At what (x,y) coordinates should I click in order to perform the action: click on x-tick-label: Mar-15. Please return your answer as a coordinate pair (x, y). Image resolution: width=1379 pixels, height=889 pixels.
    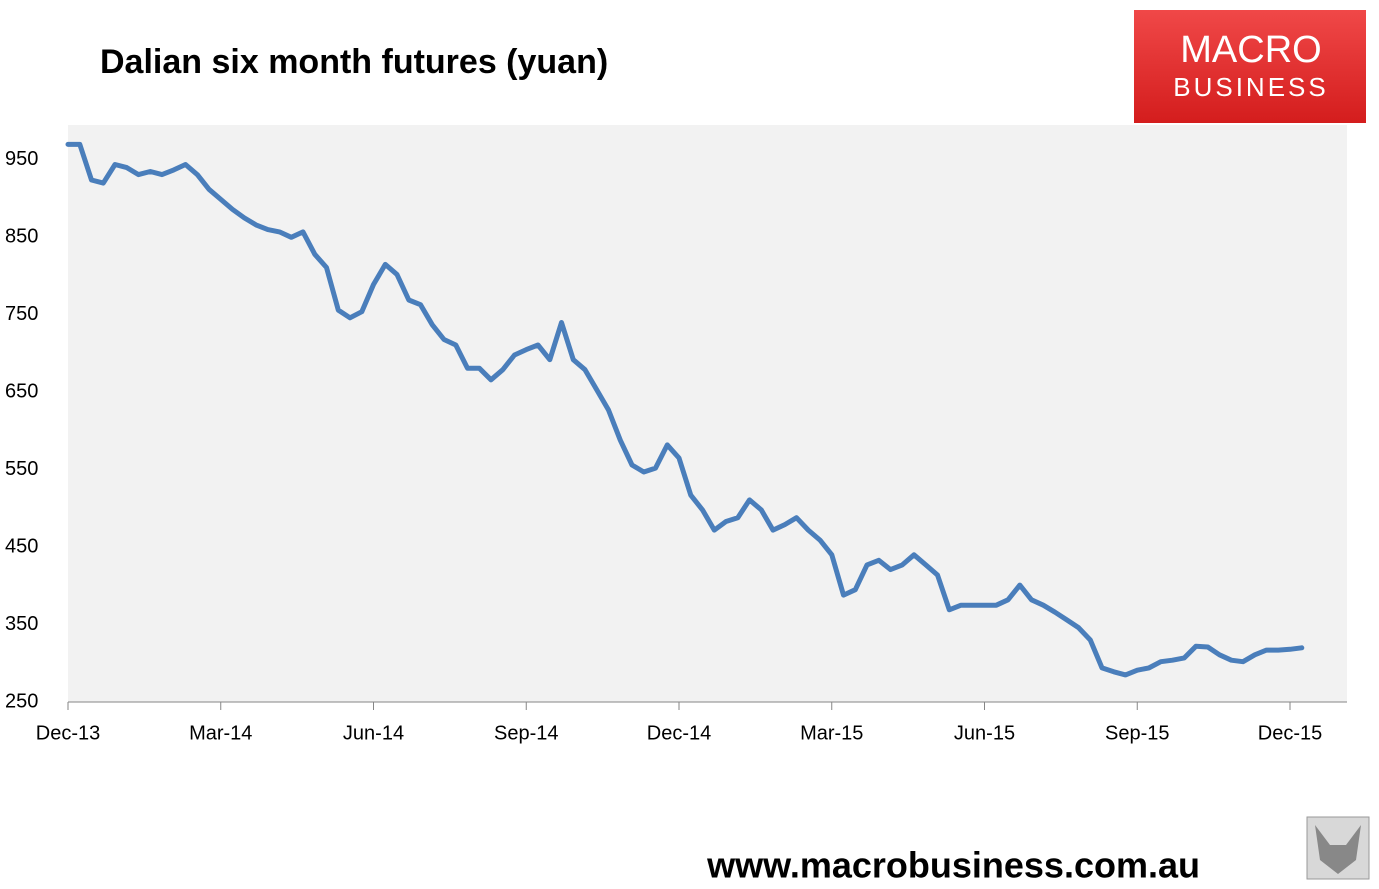
    Looking at the image, I should click on (831, 733).